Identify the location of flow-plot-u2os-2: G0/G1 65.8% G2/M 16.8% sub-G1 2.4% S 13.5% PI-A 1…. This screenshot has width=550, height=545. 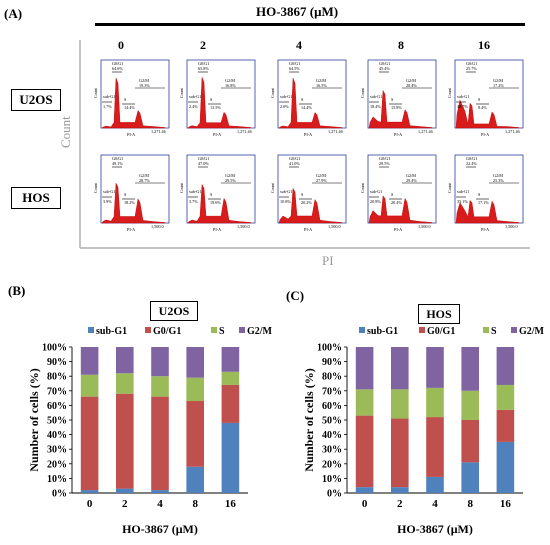
(218, 103).